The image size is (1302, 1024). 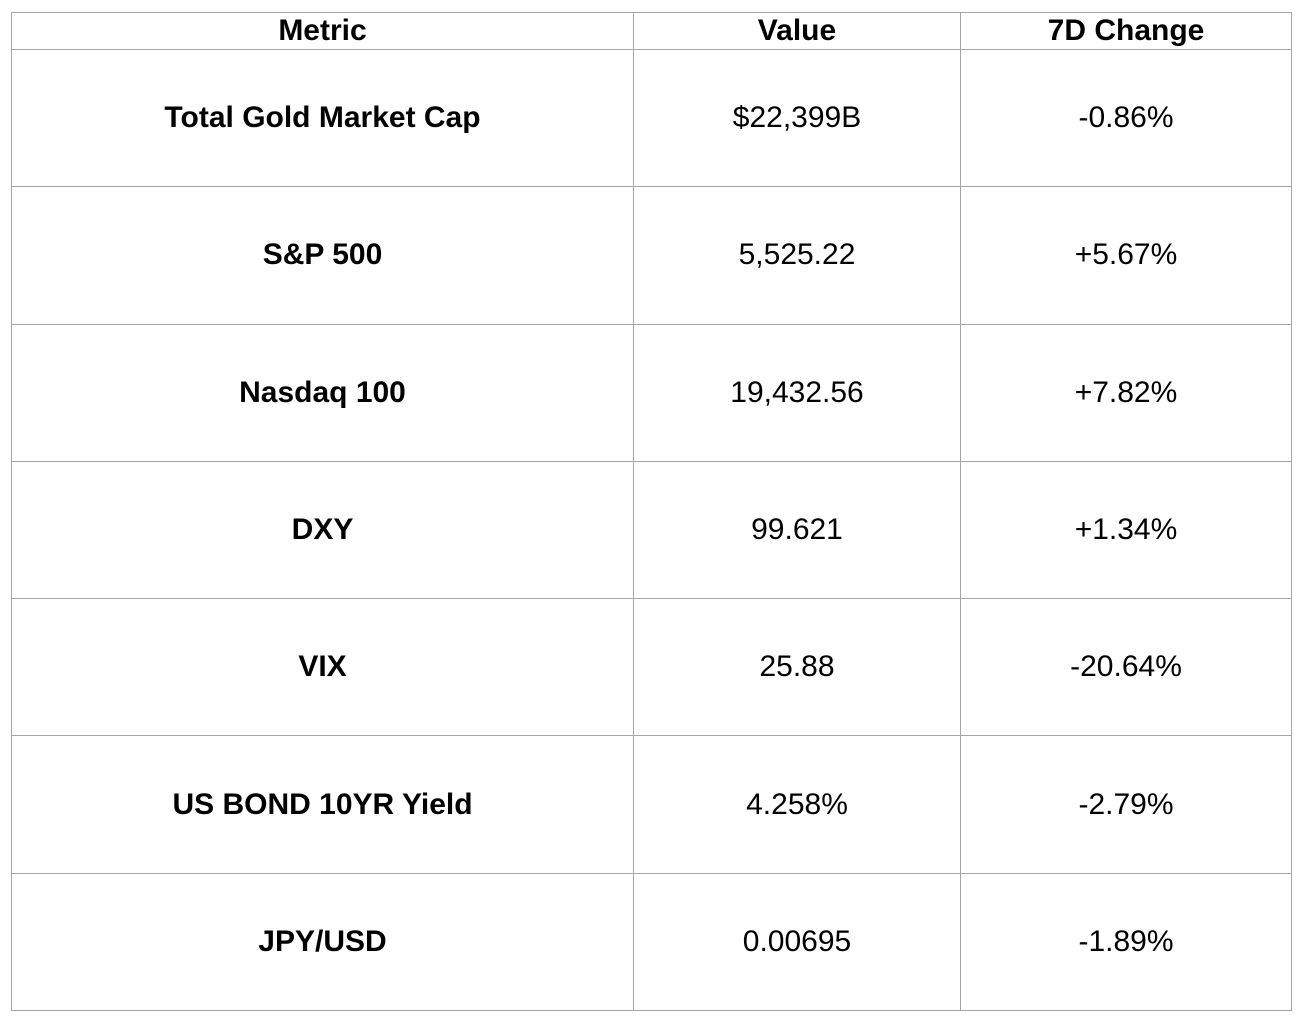 I want to click on table-row: Nasdaq 100 19,432.56 +7.82%, so click(x=651, y=392).